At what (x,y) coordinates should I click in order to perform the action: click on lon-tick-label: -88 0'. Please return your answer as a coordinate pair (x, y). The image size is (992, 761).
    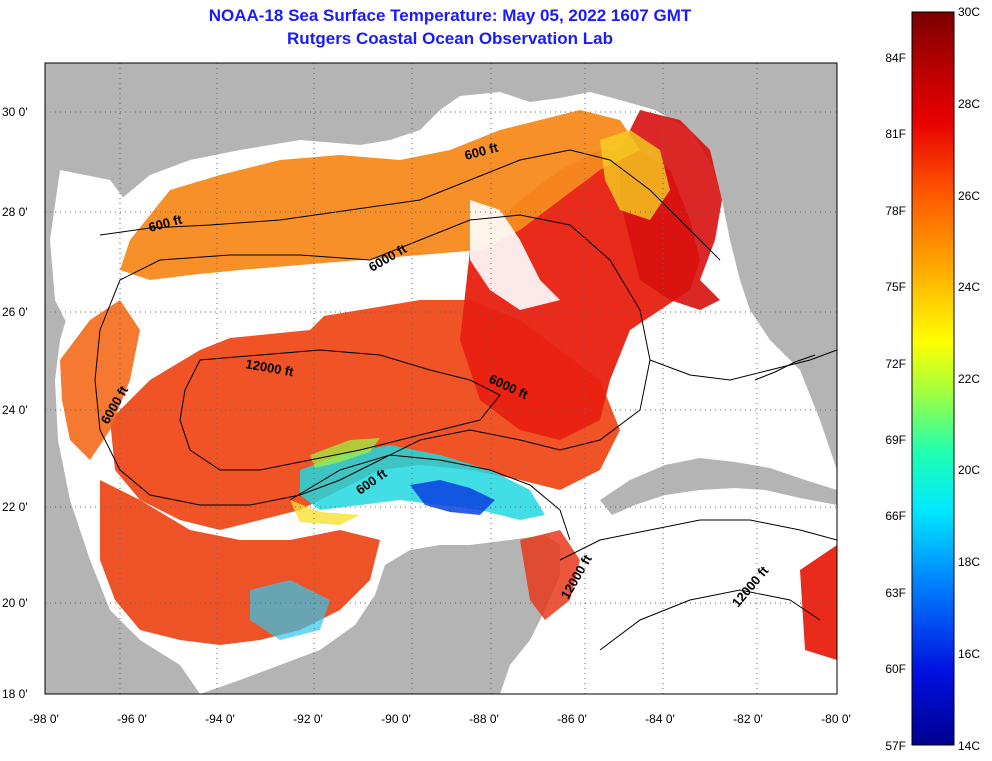
    Looking at the image, I should click on (484, 719).